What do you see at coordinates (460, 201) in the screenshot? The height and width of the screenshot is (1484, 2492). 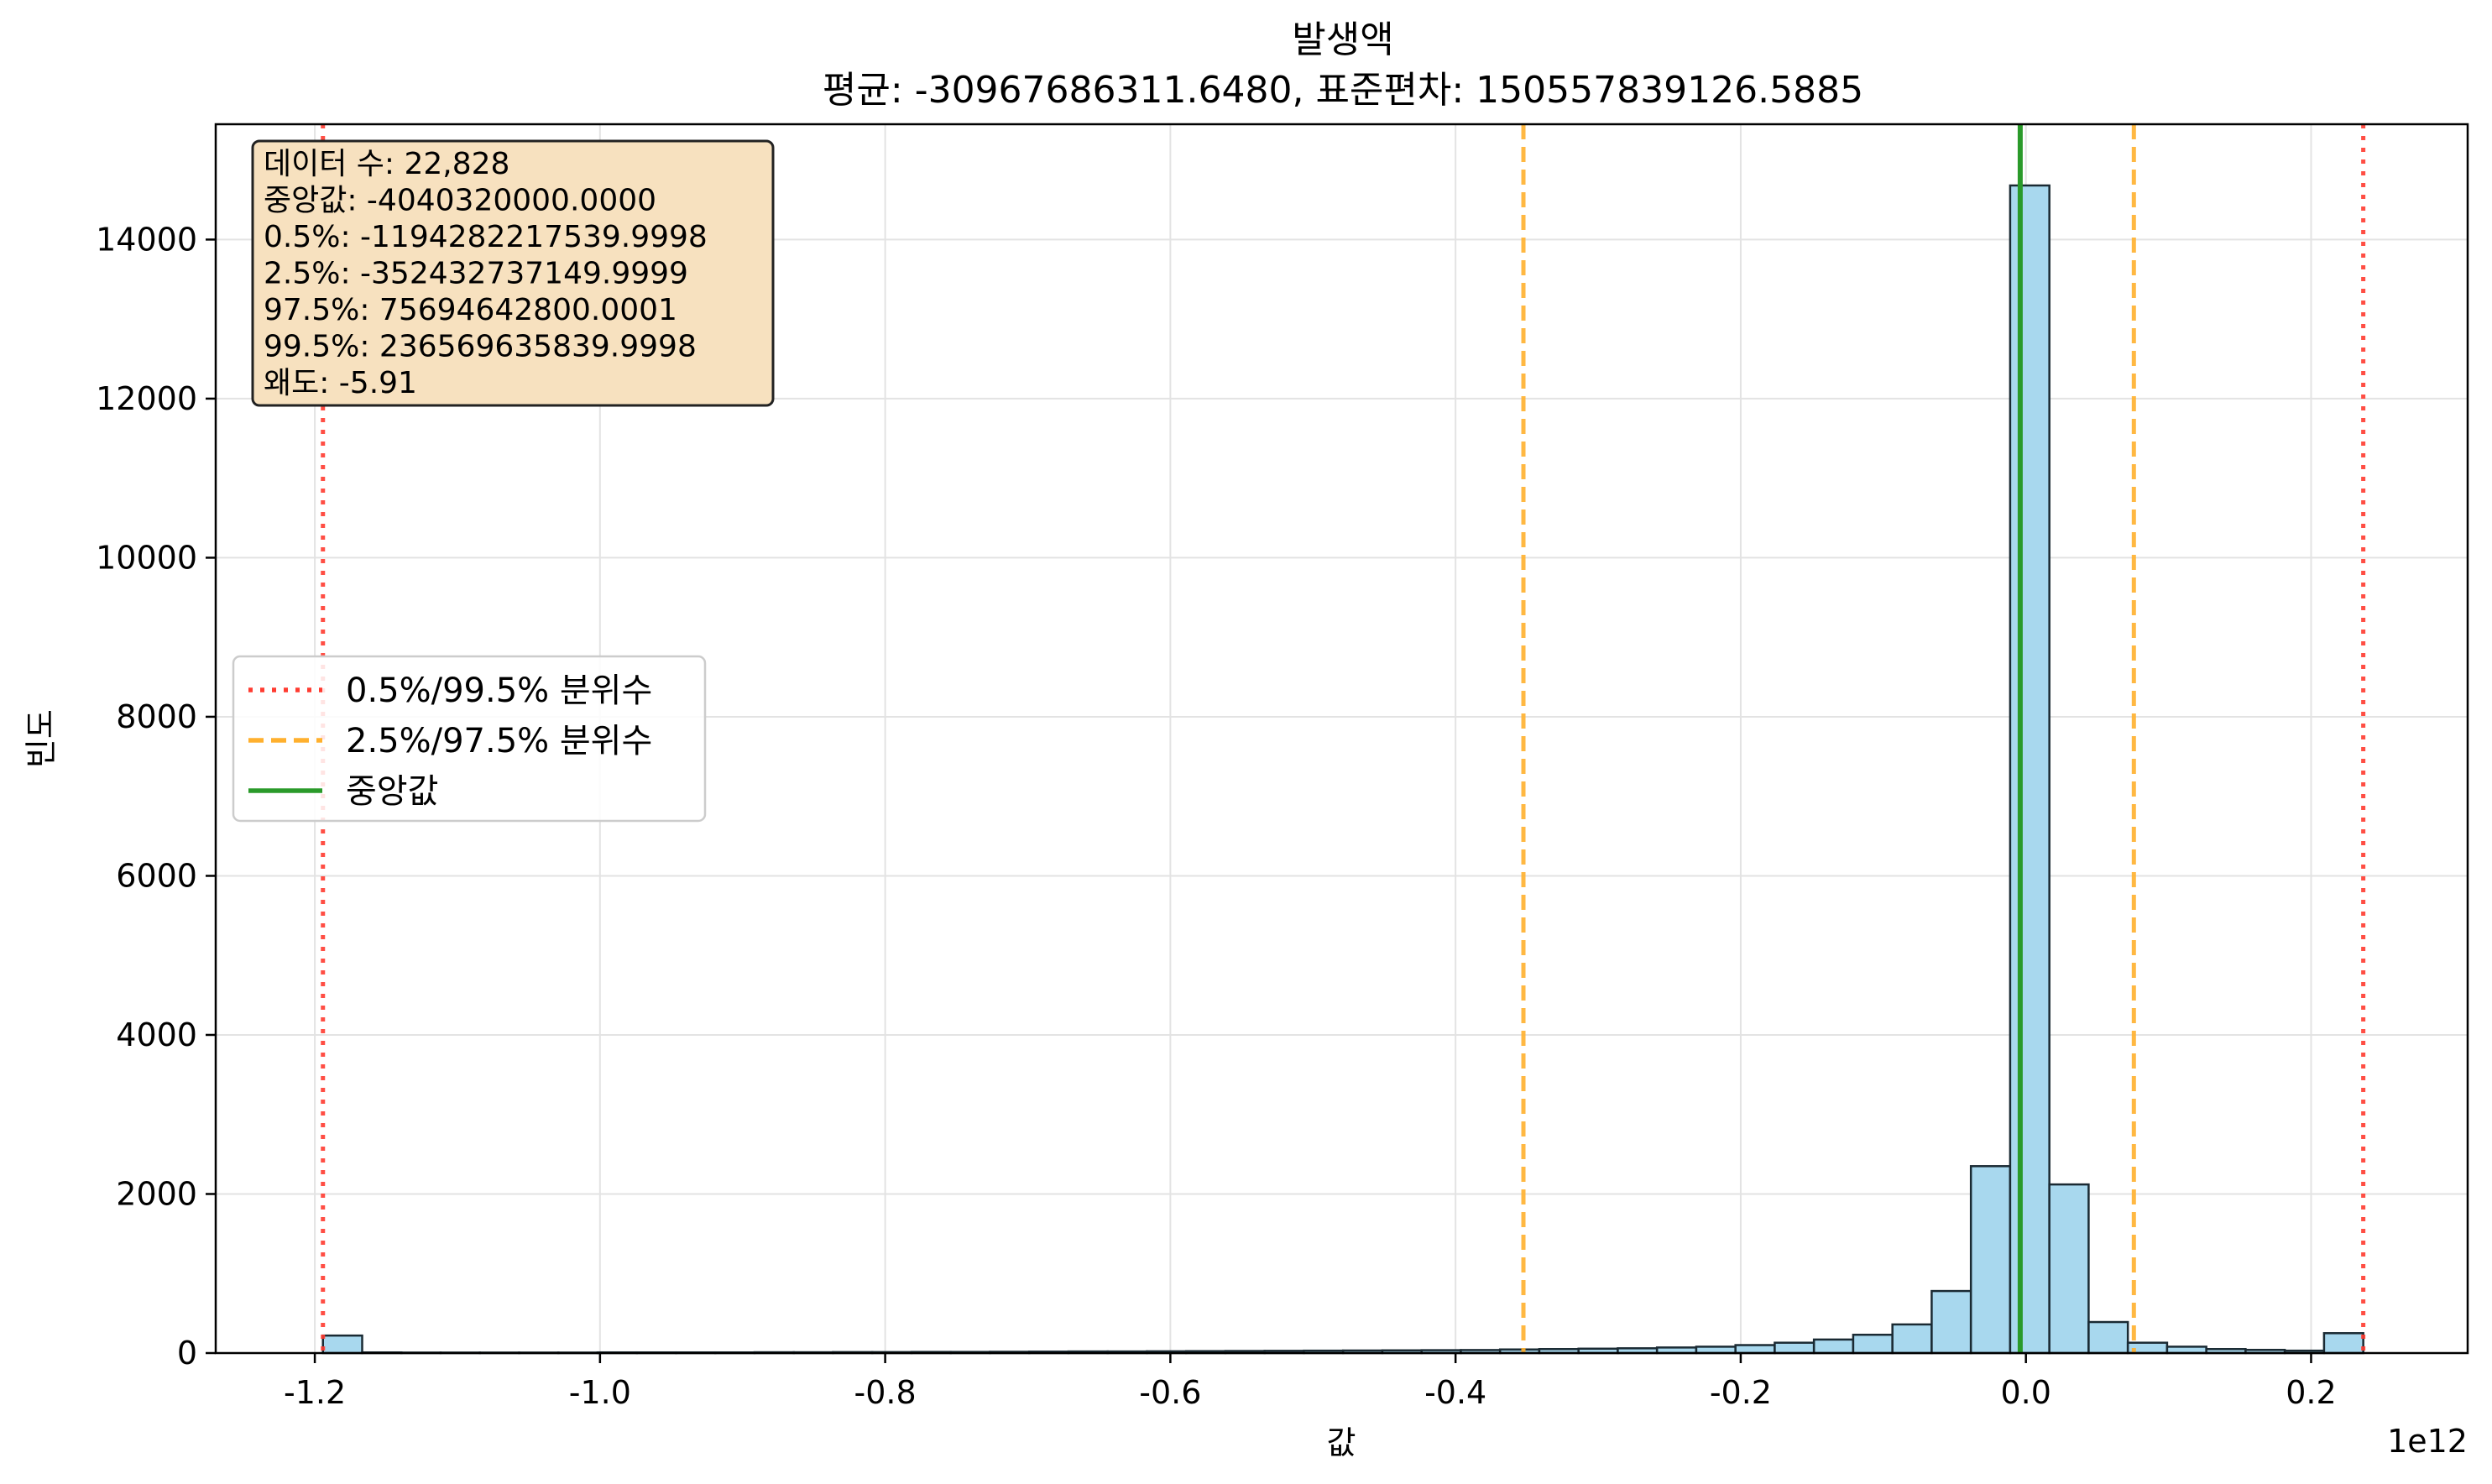 I see `stats-line: 중앙값: -4040320000.0000` at bounding box center [460, 201].